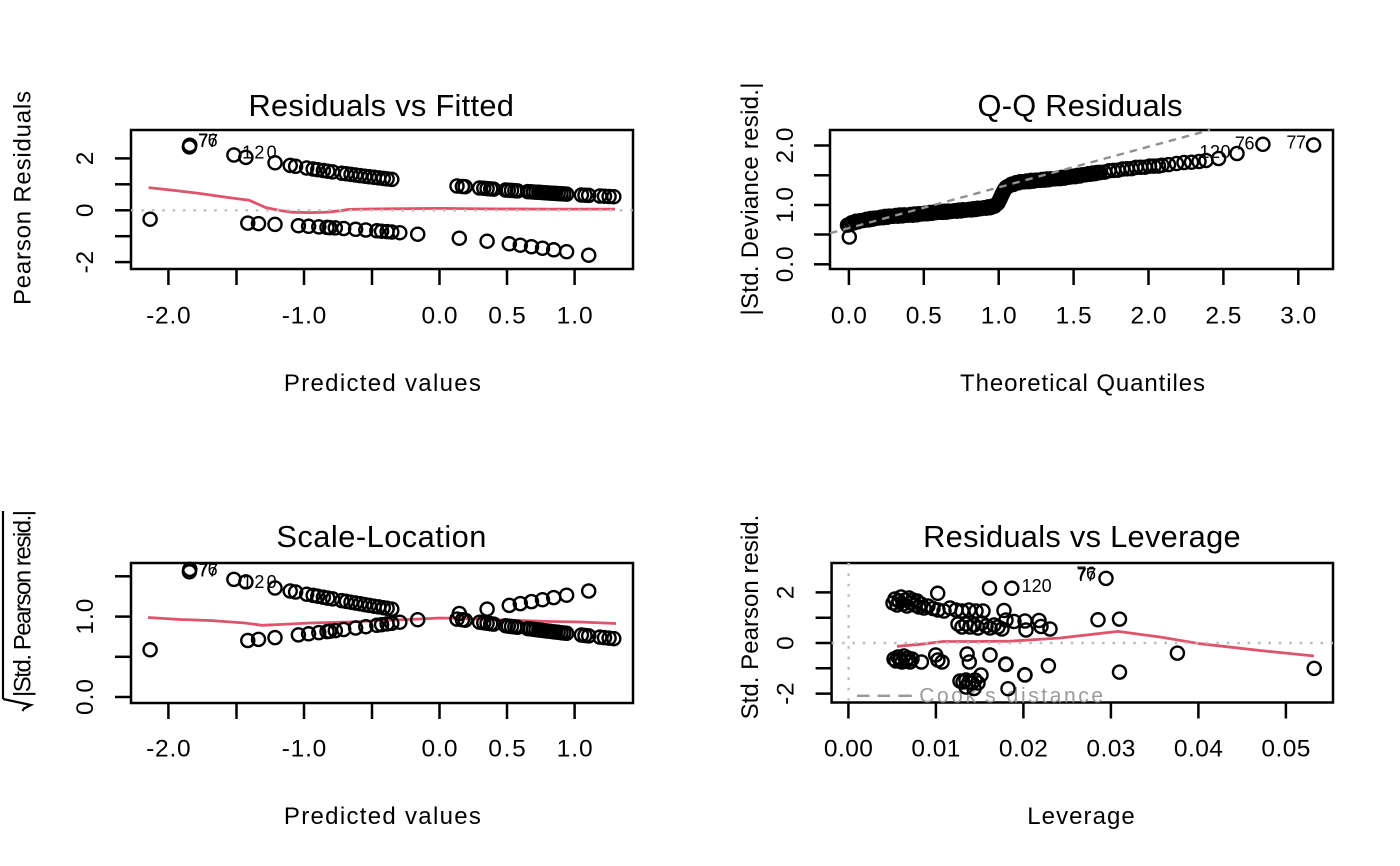  What do you see at coordinates (1023, 749) in the screenshot?
I see `svg-text: 0.02` at bounding box center [1023, 749].